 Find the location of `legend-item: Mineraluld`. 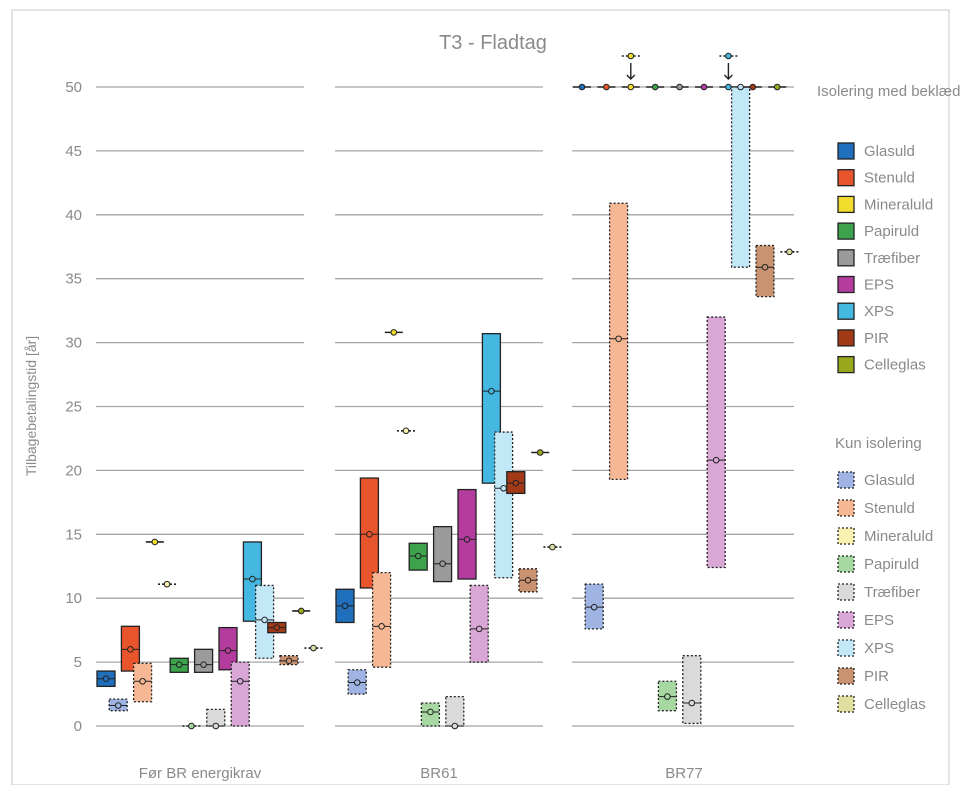

legend-item: Mineraluld is located at coordinates (885, 204).